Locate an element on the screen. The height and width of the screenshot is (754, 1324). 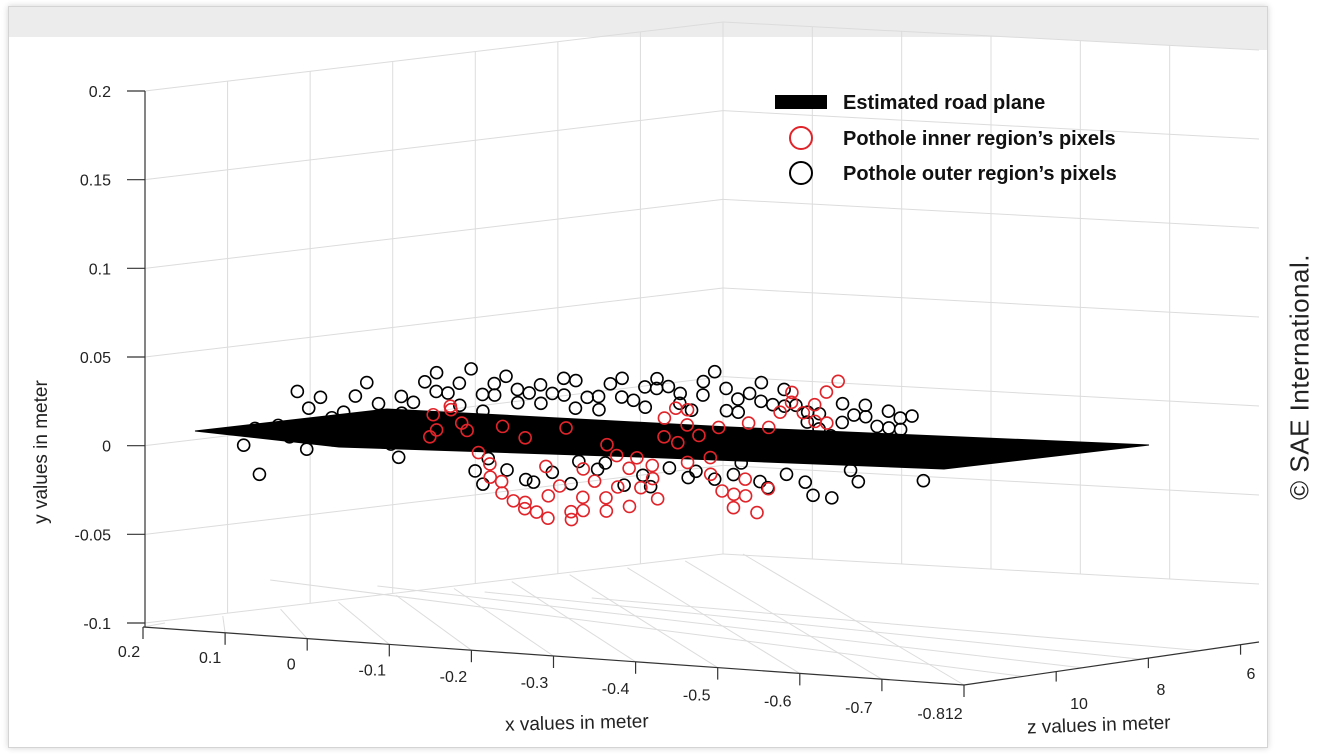
z-tick-label: 8 is located at coordinates (1161, 690).